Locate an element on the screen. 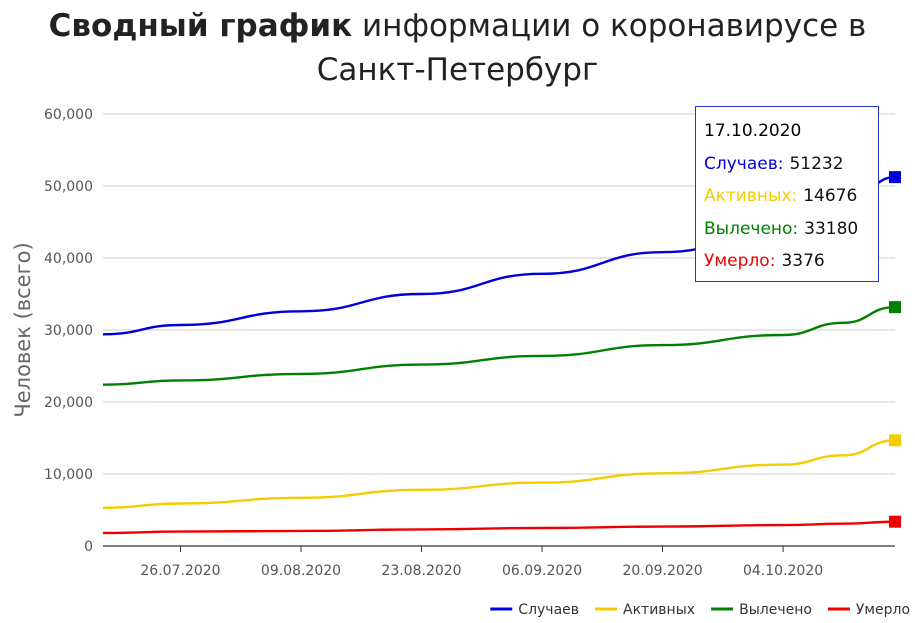 This screenshot has width=915, height=623. tooltip-row-cases: Случаев: 51232 is located at coordinates (787, 164).